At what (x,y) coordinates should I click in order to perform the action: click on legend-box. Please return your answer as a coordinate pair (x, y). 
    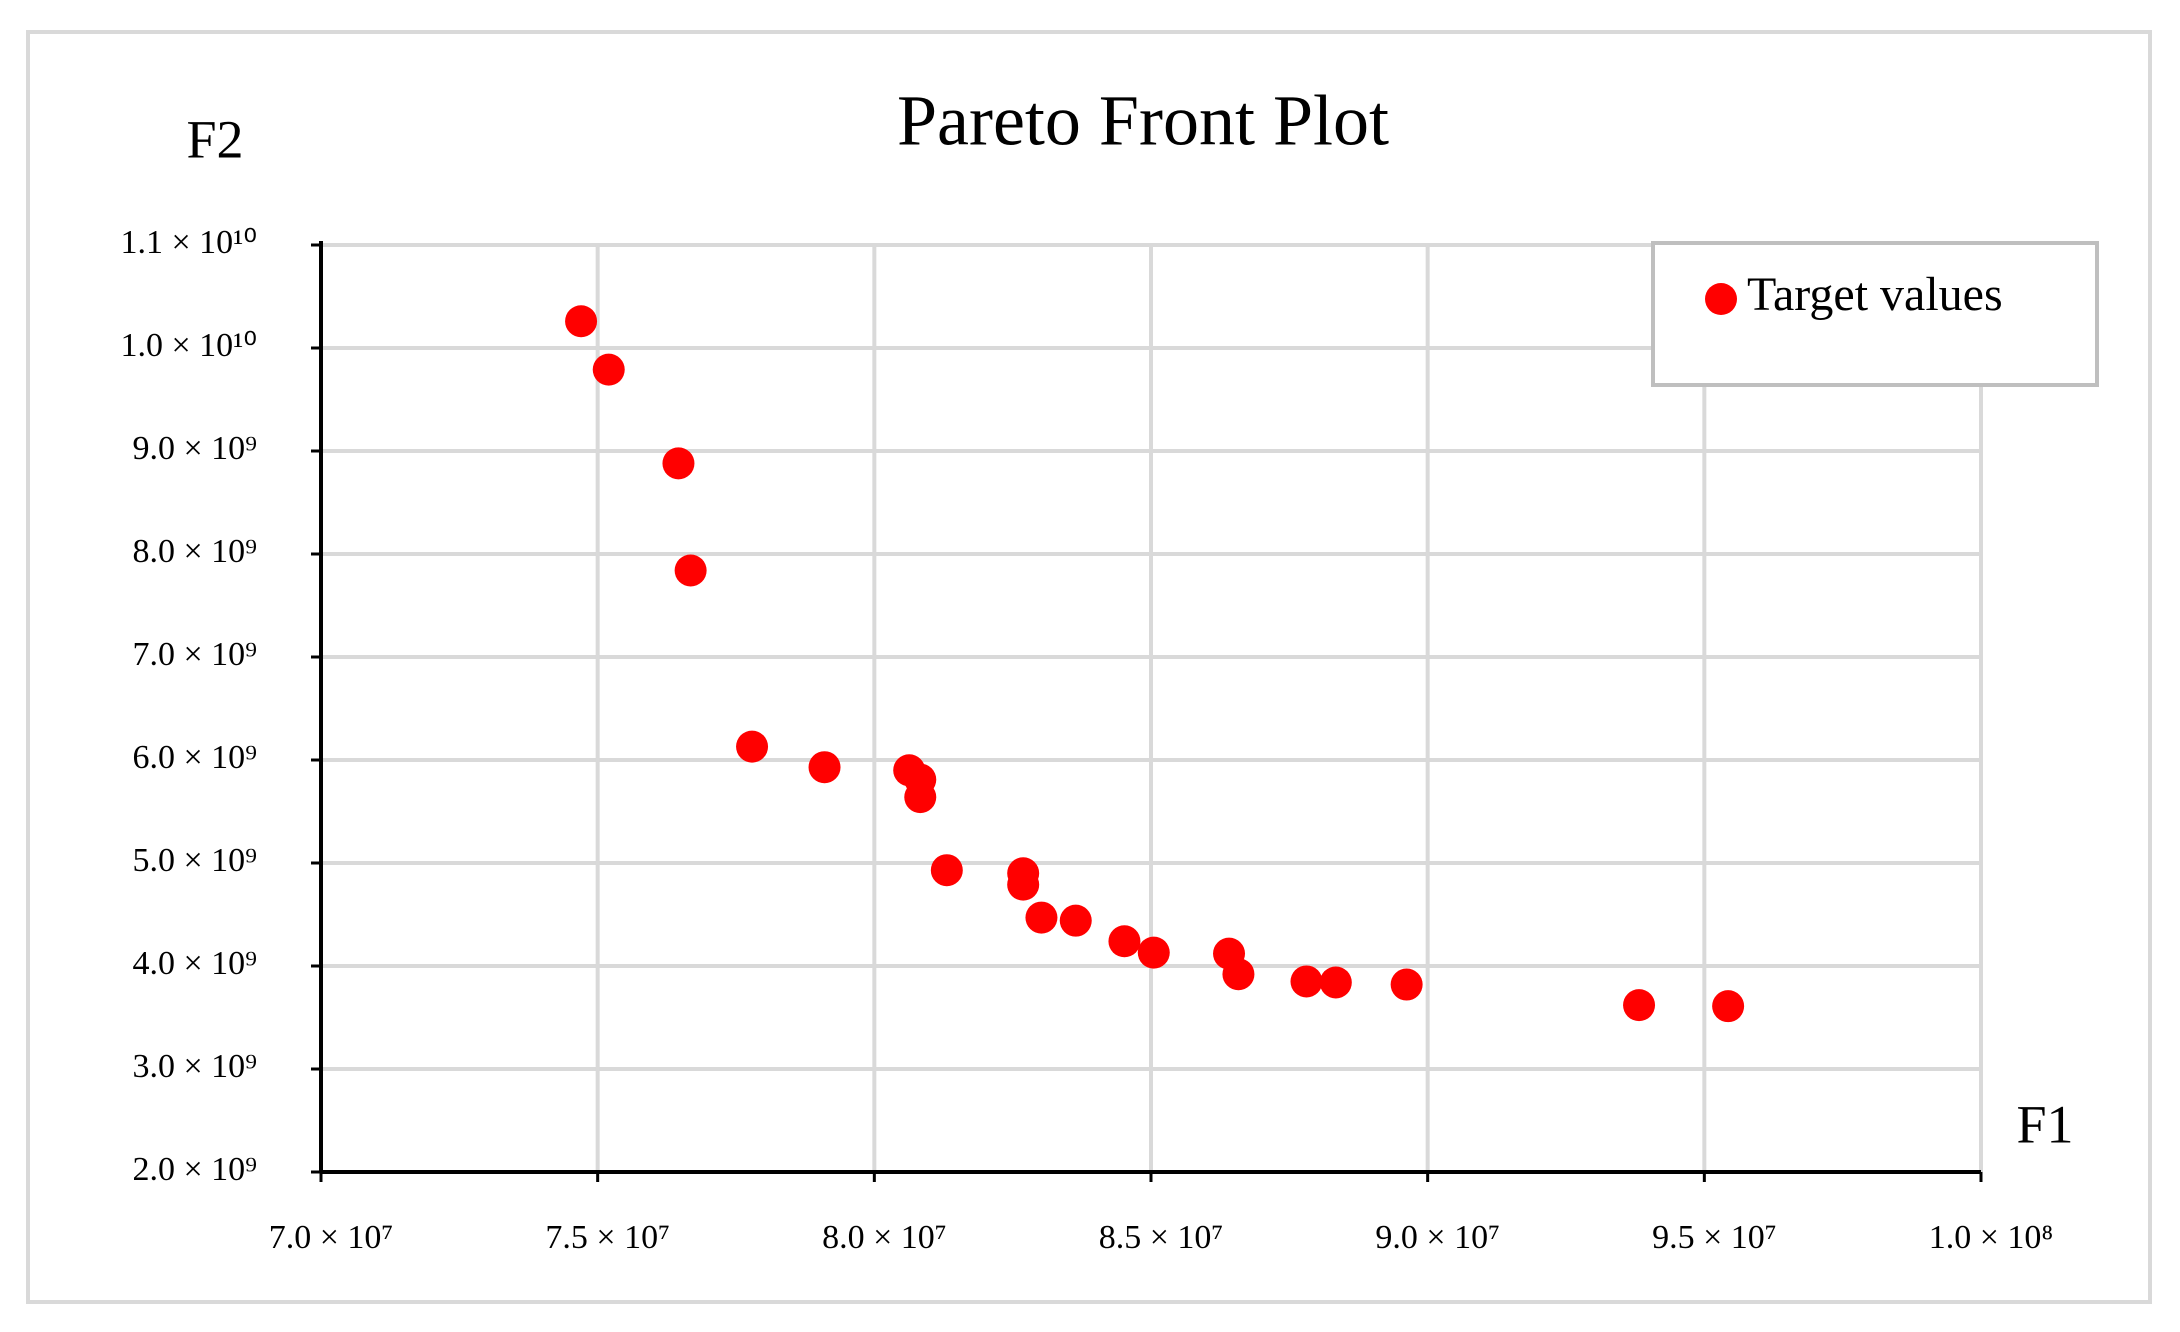
    Looking at the image, I should click on (1875, 314).